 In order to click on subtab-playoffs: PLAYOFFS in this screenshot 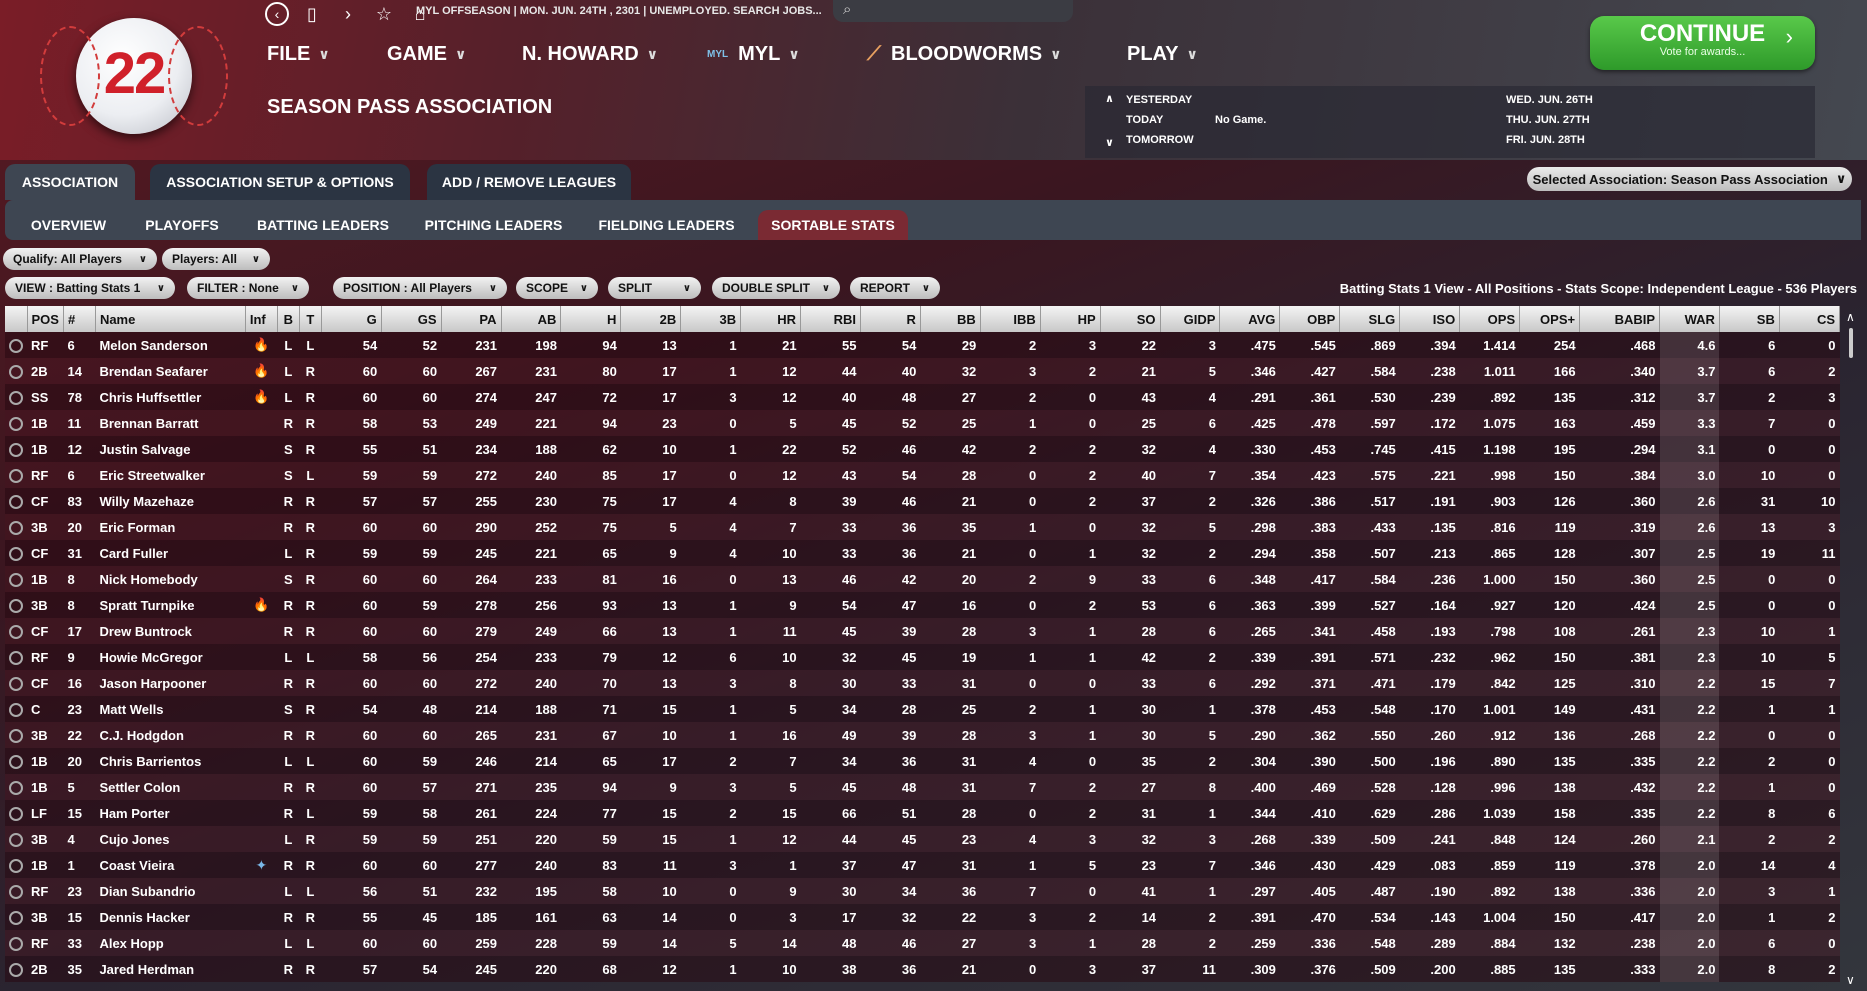, I will do `click(182, 225)`.